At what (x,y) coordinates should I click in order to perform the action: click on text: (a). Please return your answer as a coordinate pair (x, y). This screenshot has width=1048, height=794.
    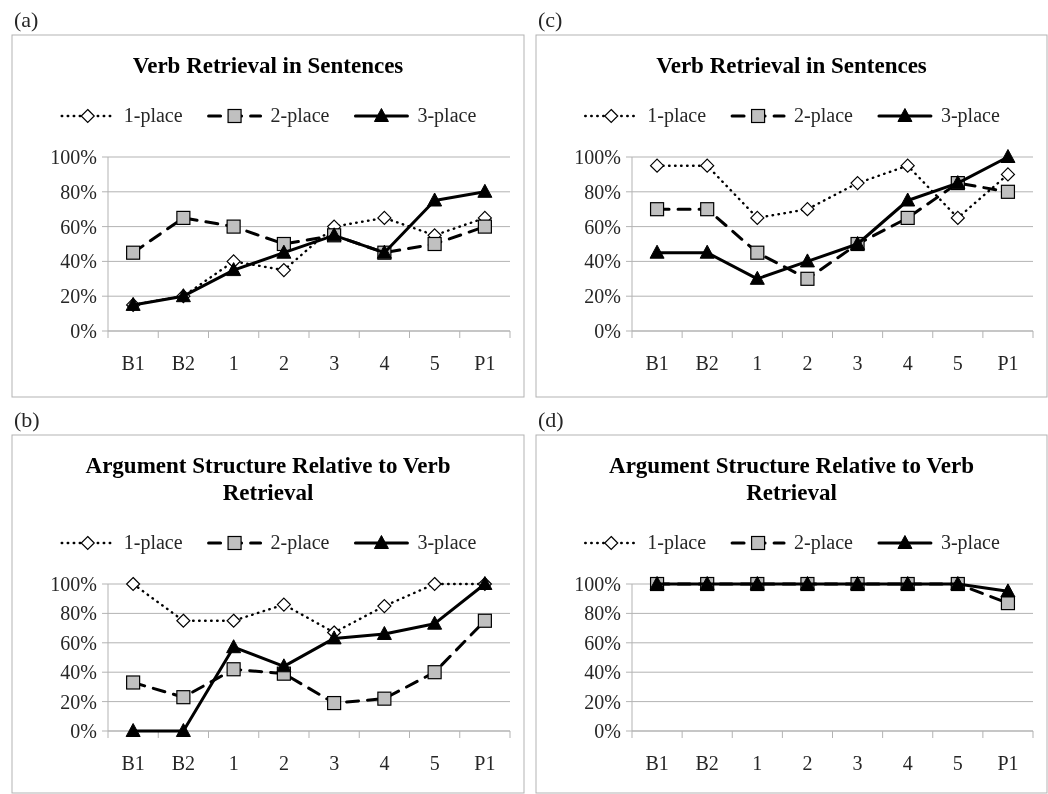
    Looking at the image, I should click on (26, 19).